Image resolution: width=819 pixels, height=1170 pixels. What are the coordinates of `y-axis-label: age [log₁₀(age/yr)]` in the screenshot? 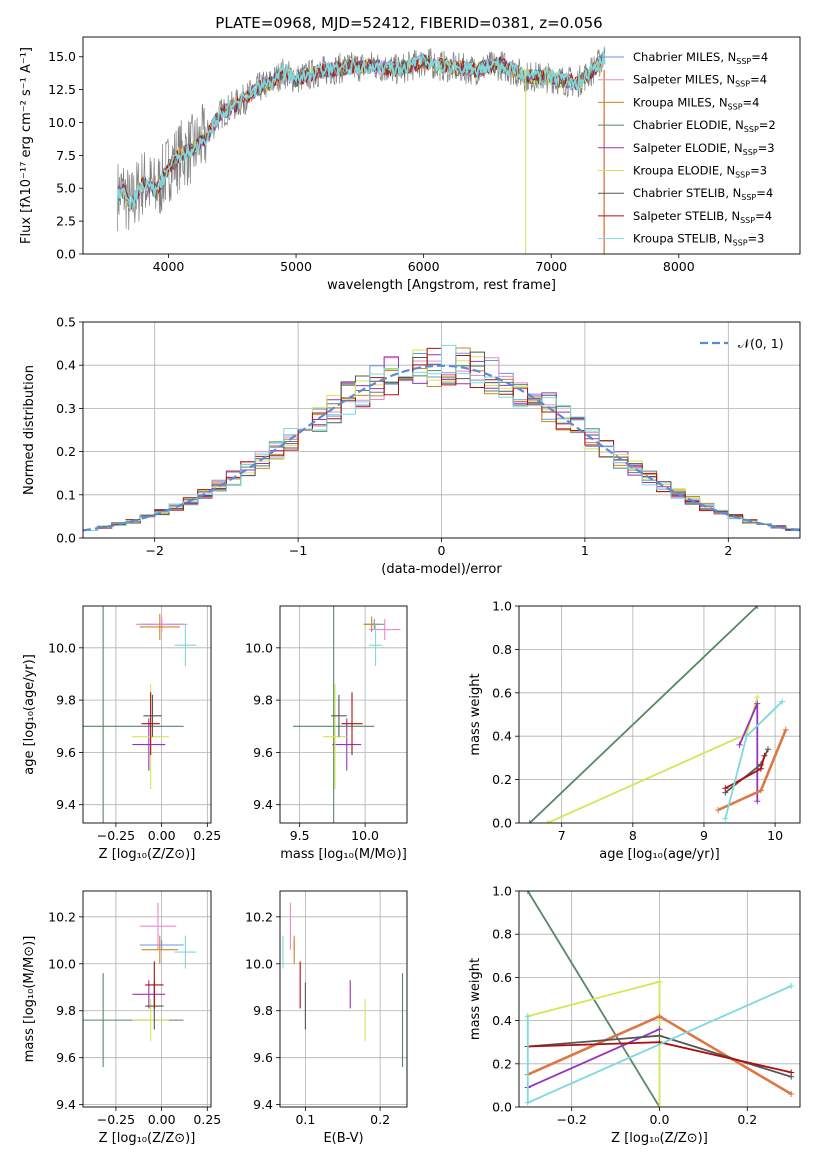 It's located at (29, 714).